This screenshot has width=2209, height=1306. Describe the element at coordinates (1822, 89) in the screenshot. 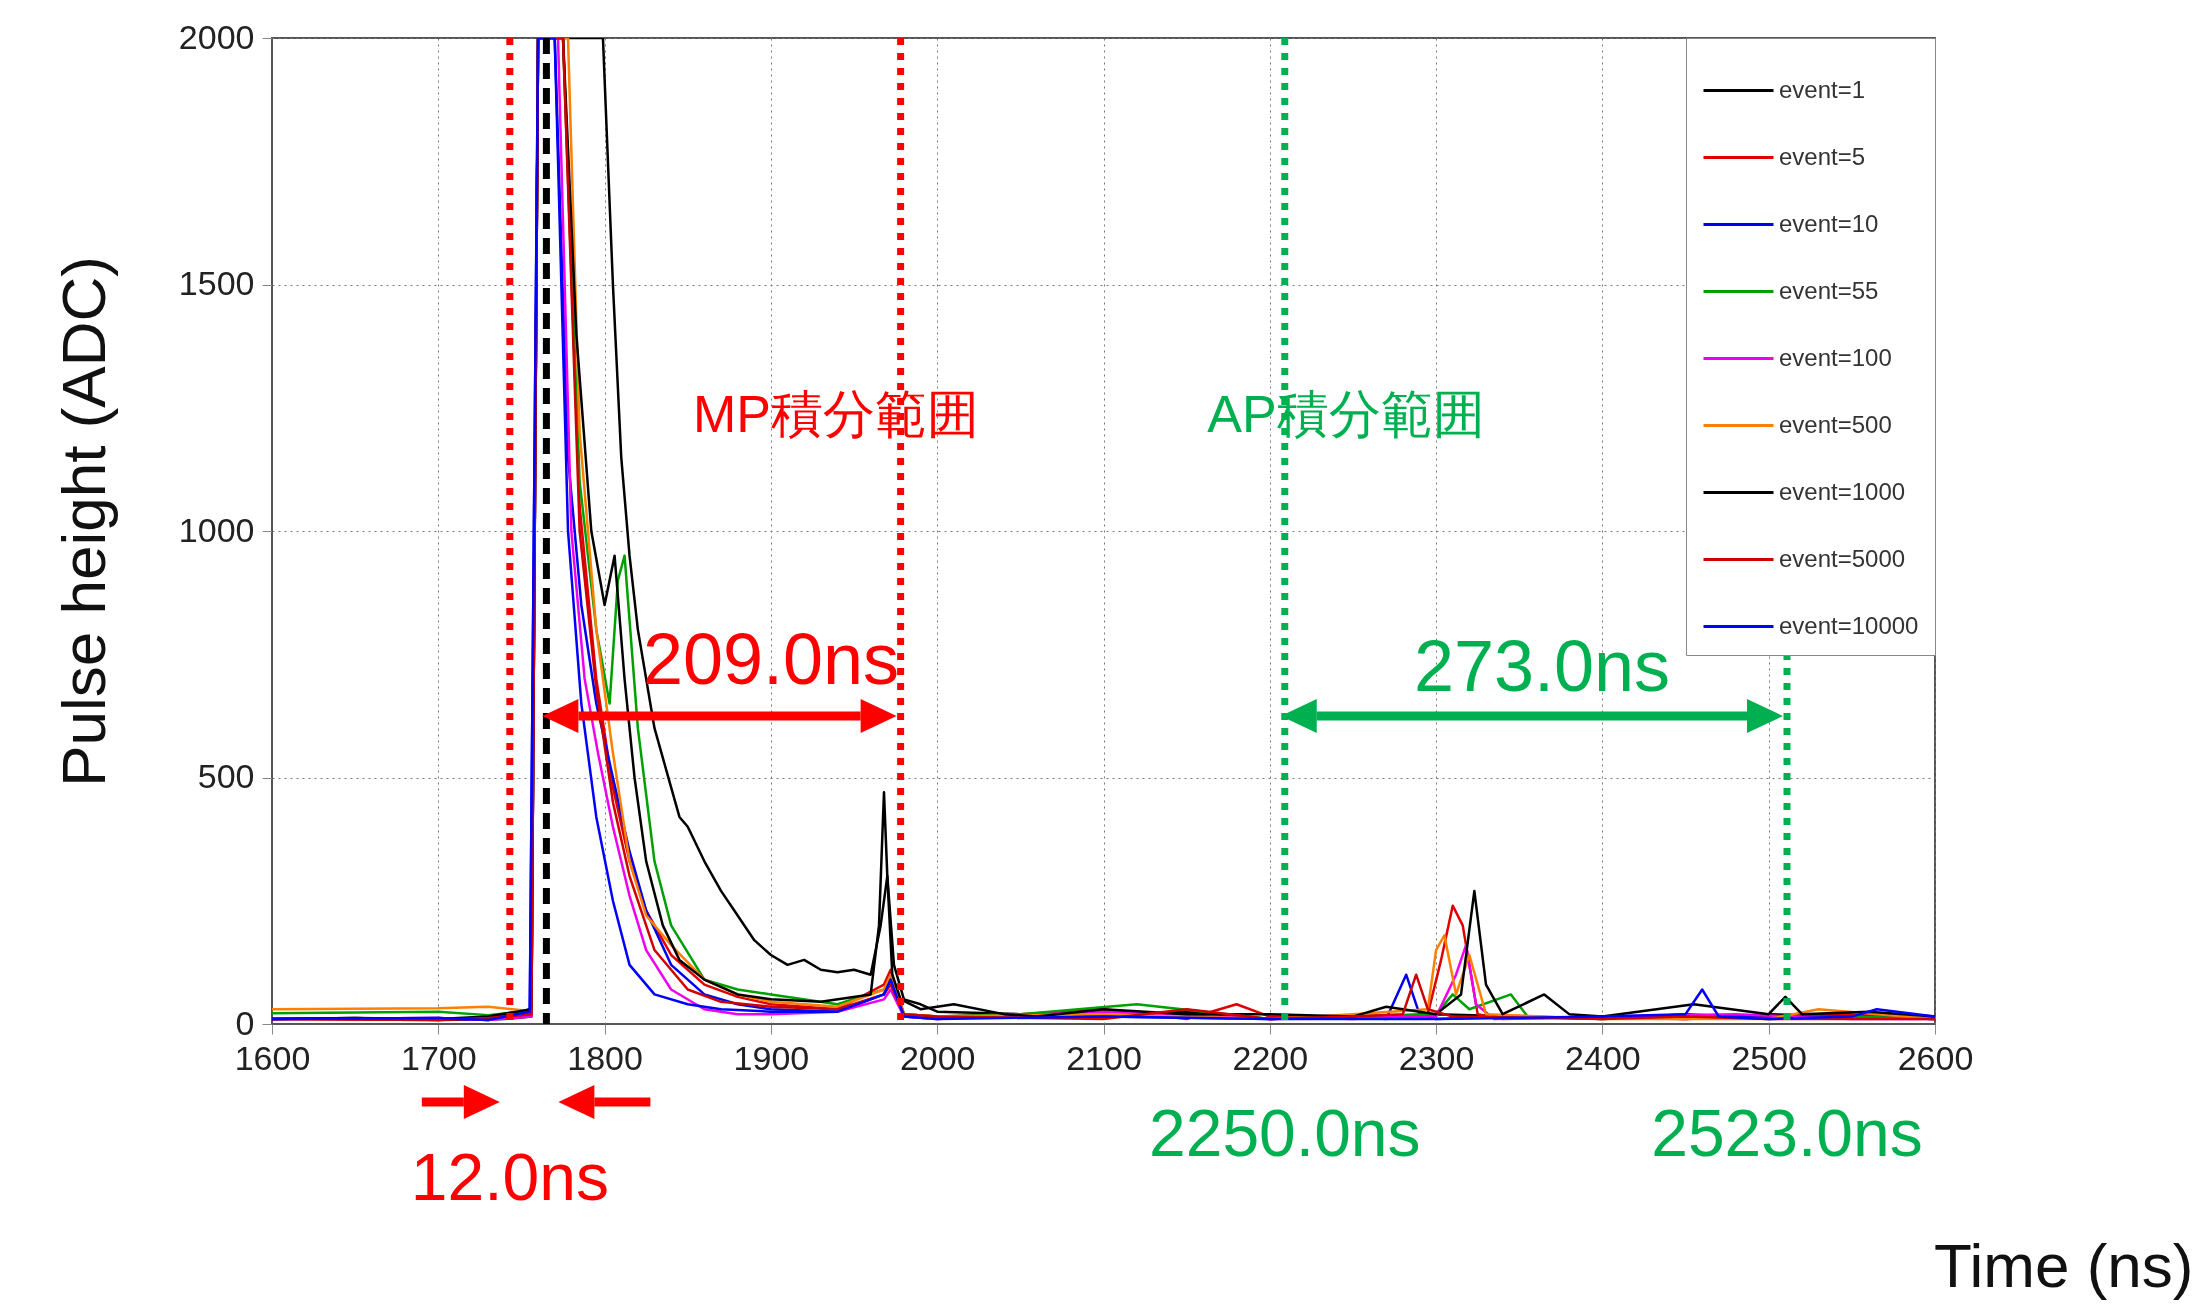

I see `legend-label: event=1` at that location.